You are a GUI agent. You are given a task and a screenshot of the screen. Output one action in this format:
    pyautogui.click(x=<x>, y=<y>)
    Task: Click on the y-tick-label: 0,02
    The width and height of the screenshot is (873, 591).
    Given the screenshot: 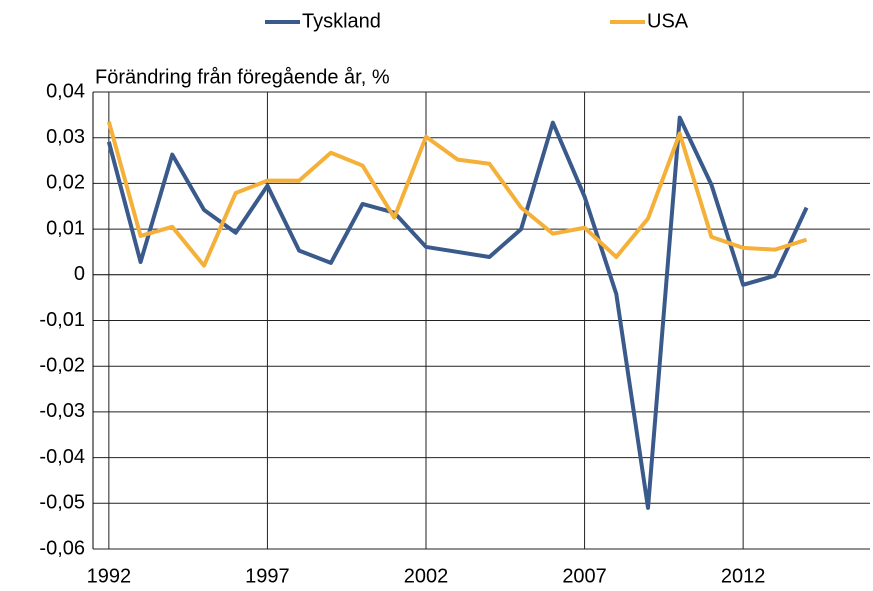 What is the action you would take?
    pyautogui.click(x=65, y=183)
    